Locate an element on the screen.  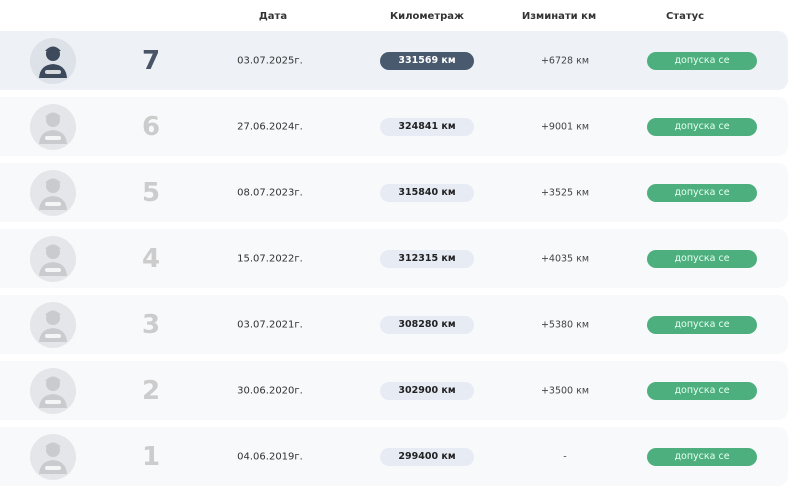
mileage-badge: 331569 км is located at coordinates (427, 60).